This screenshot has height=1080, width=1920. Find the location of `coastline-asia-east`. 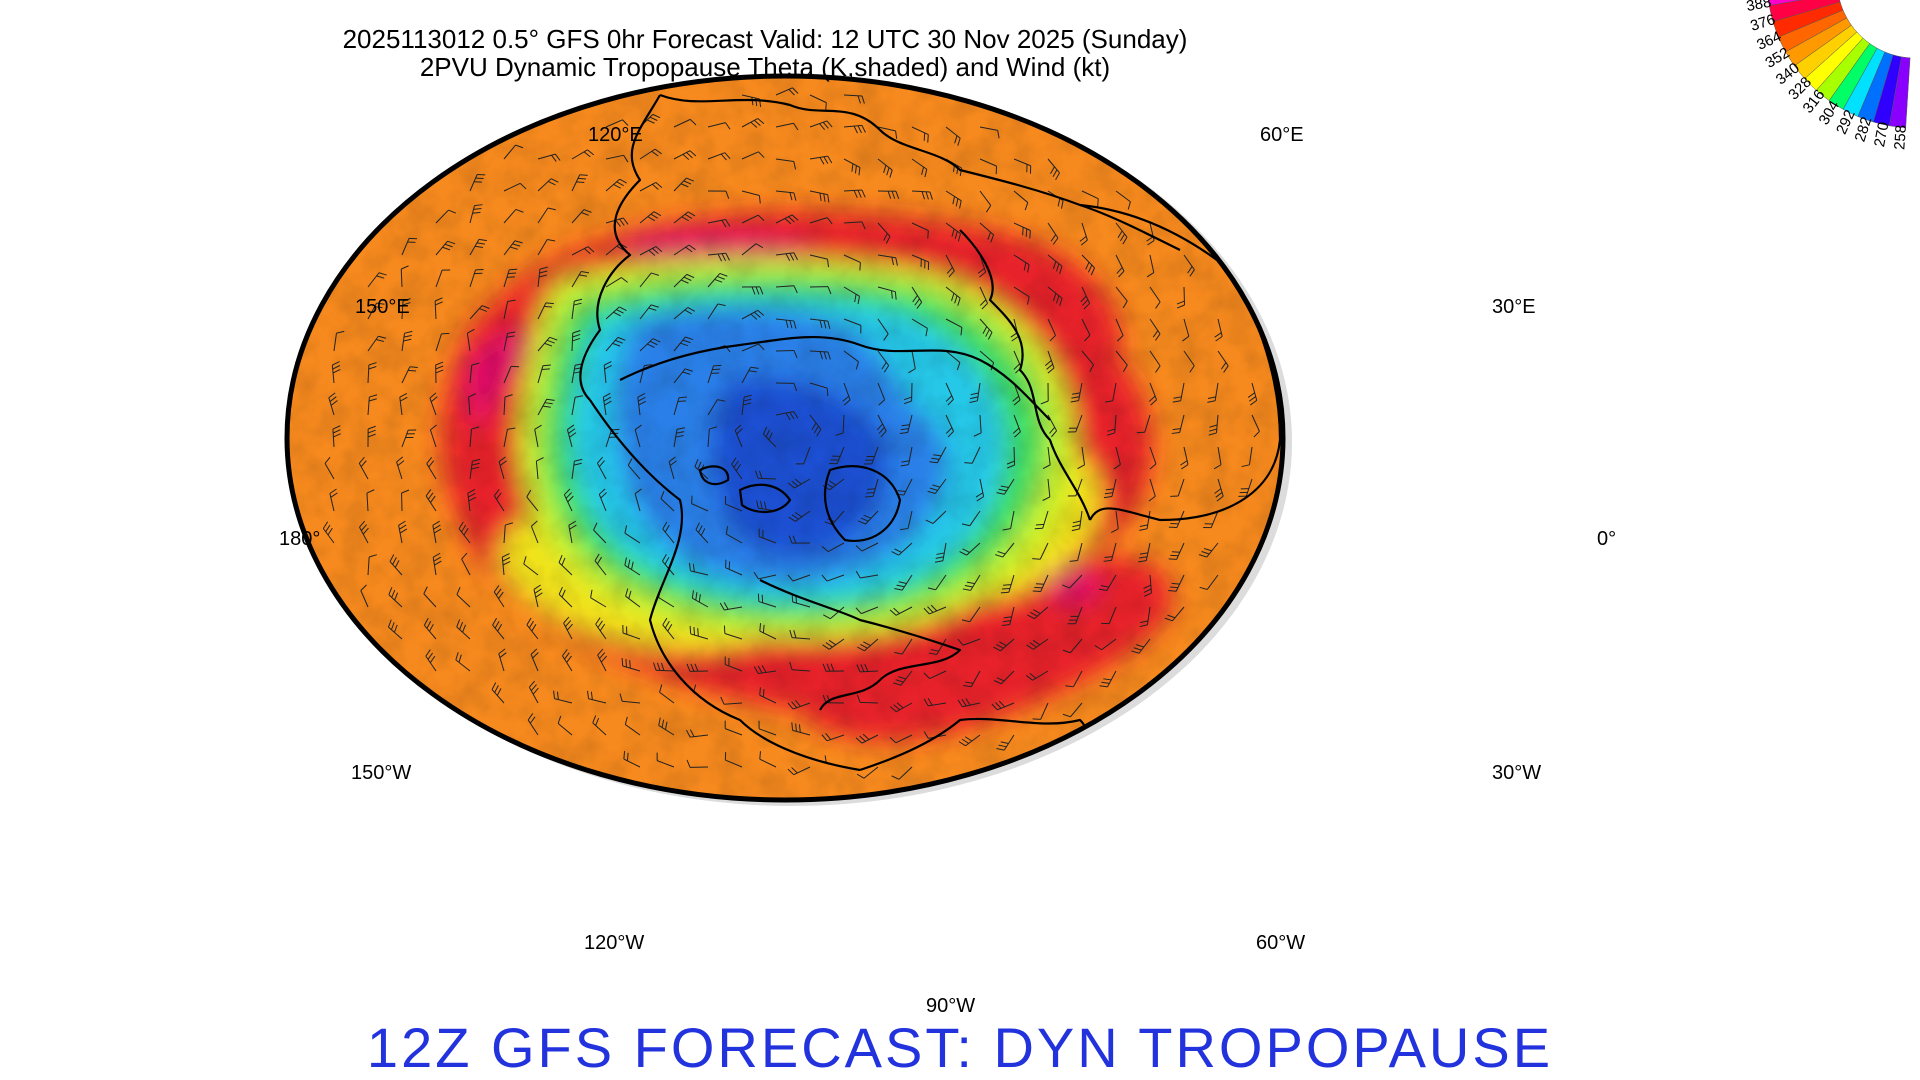

coastline-asia-east is located at coordinates (620, 247).